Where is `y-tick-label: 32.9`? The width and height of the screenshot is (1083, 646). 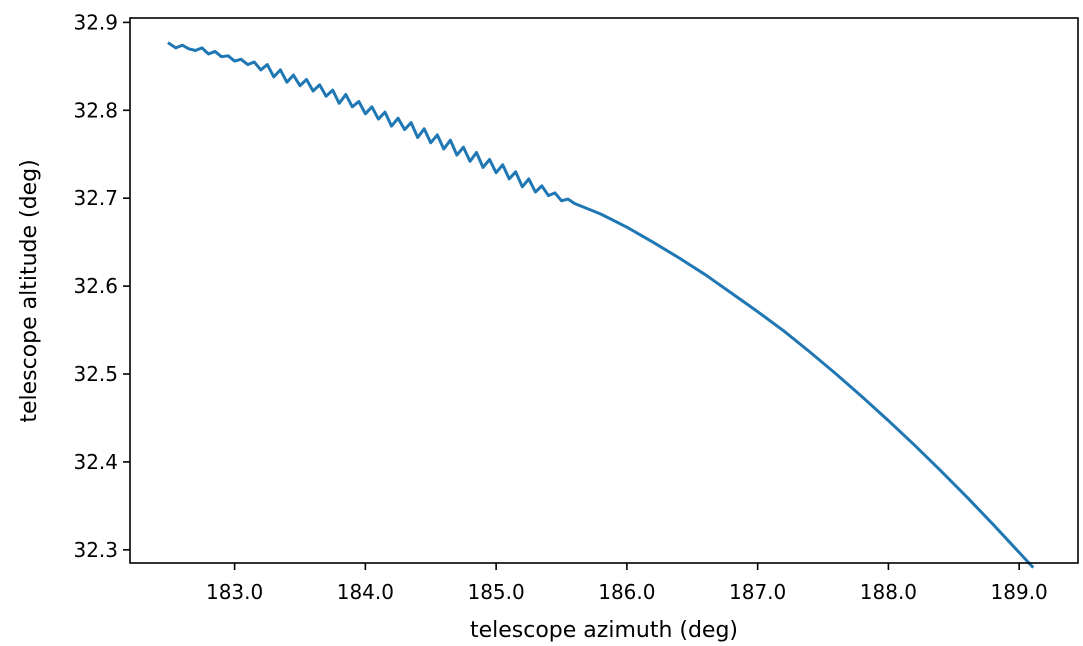
y-tick-label: 32.9 is located at coordinates (95, 22).